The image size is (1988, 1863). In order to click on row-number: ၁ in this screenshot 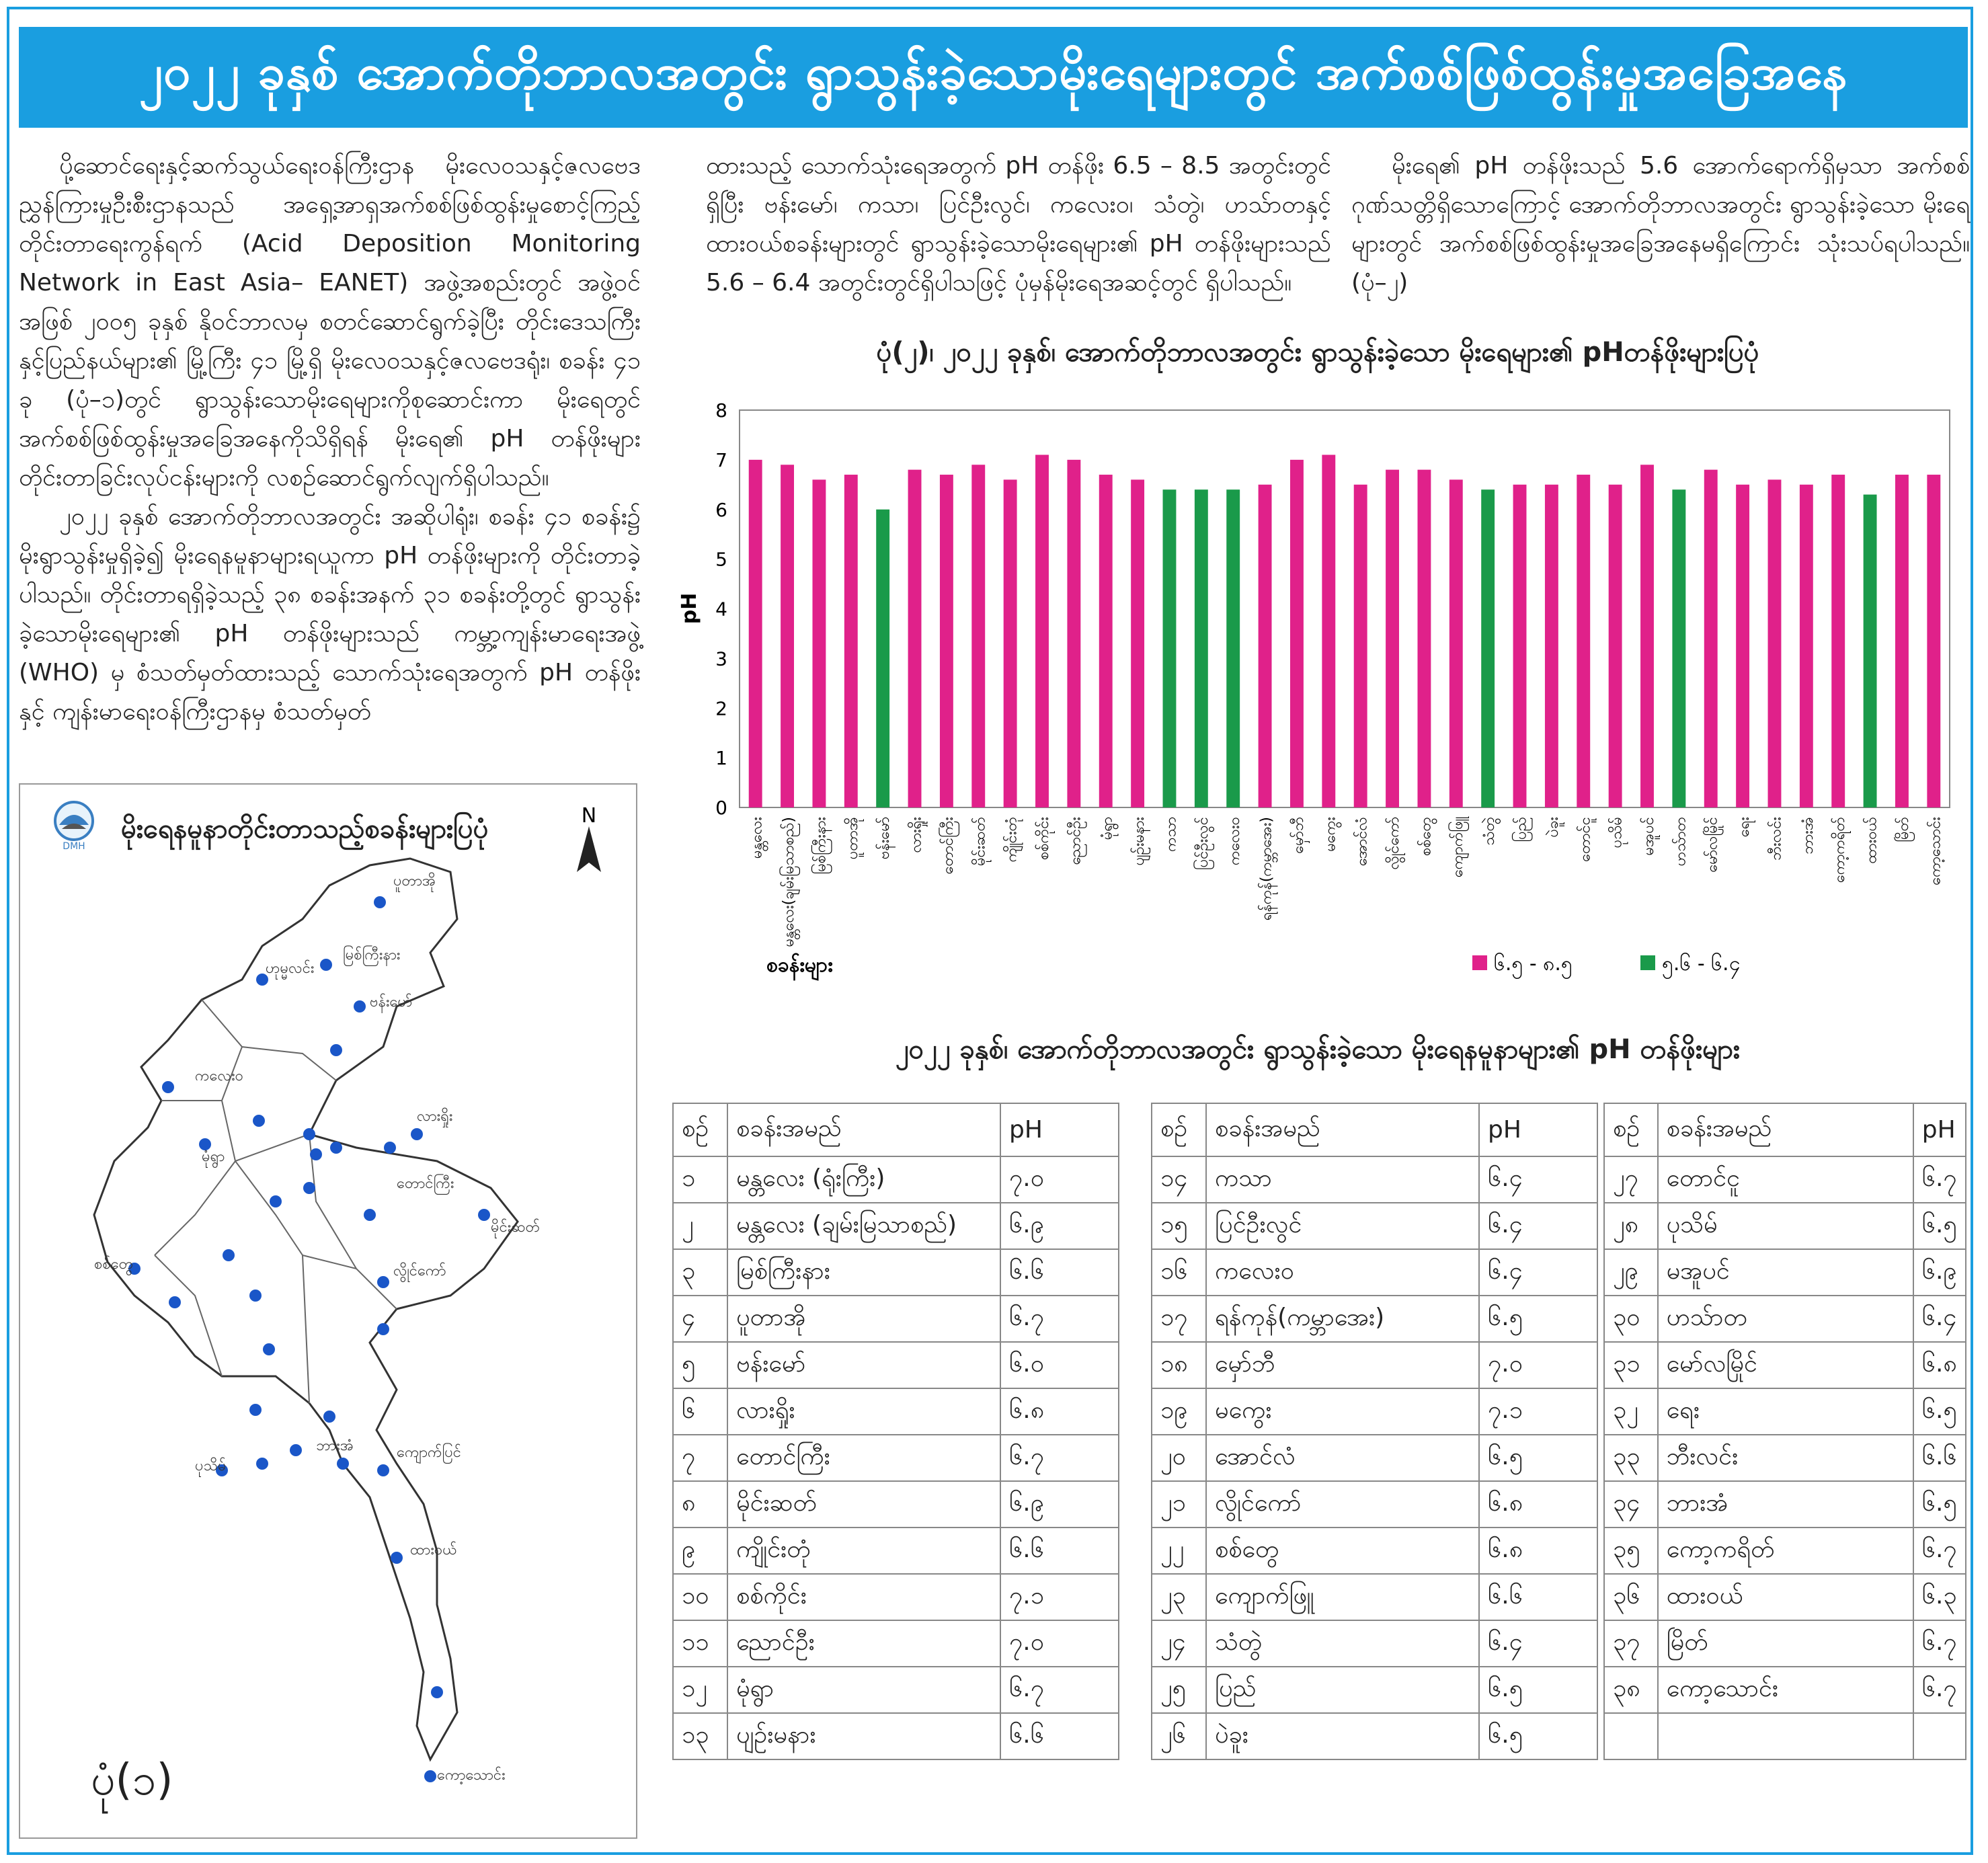, I will do `click(700, 1179)`.